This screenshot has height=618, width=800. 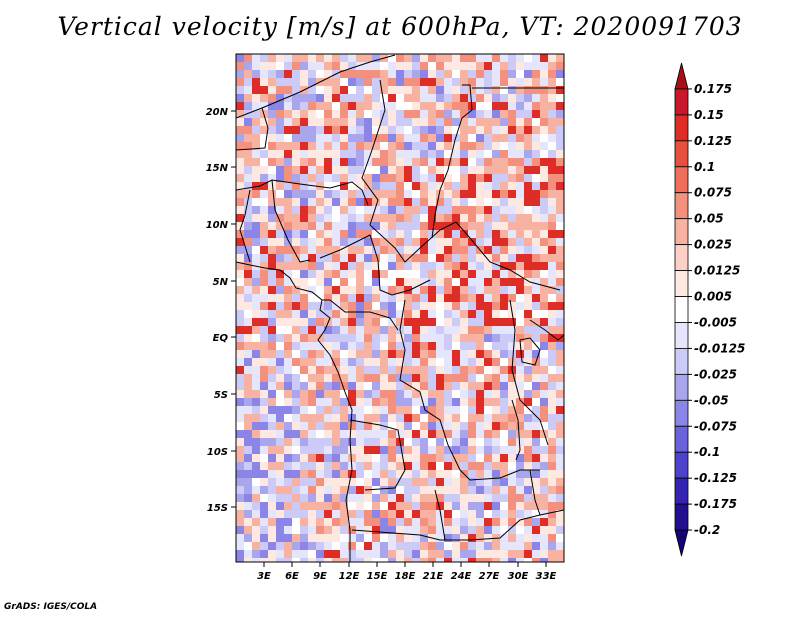 I want to click on lon-label: 30E, so click(x=518, y=576).